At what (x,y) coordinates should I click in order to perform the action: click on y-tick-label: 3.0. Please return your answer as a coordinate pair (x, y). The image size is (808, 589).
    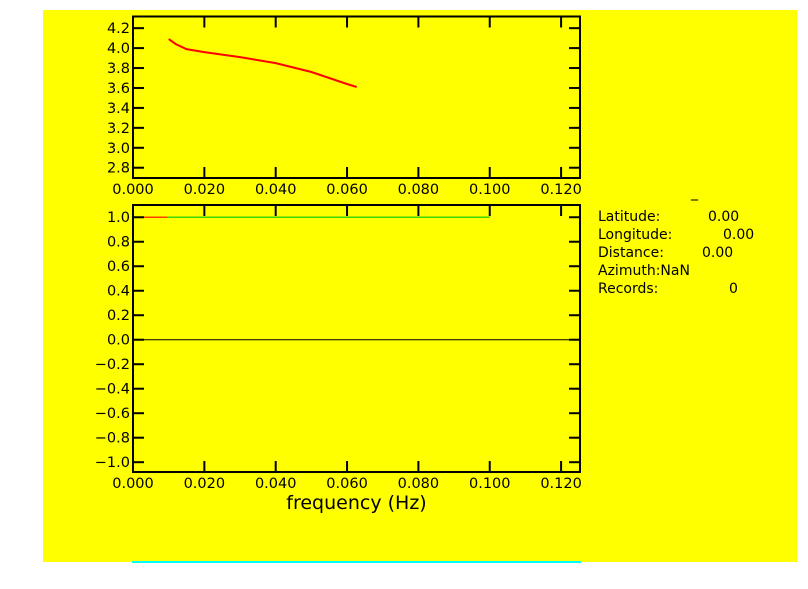
    Looking at the image, I should click on (118, 149).